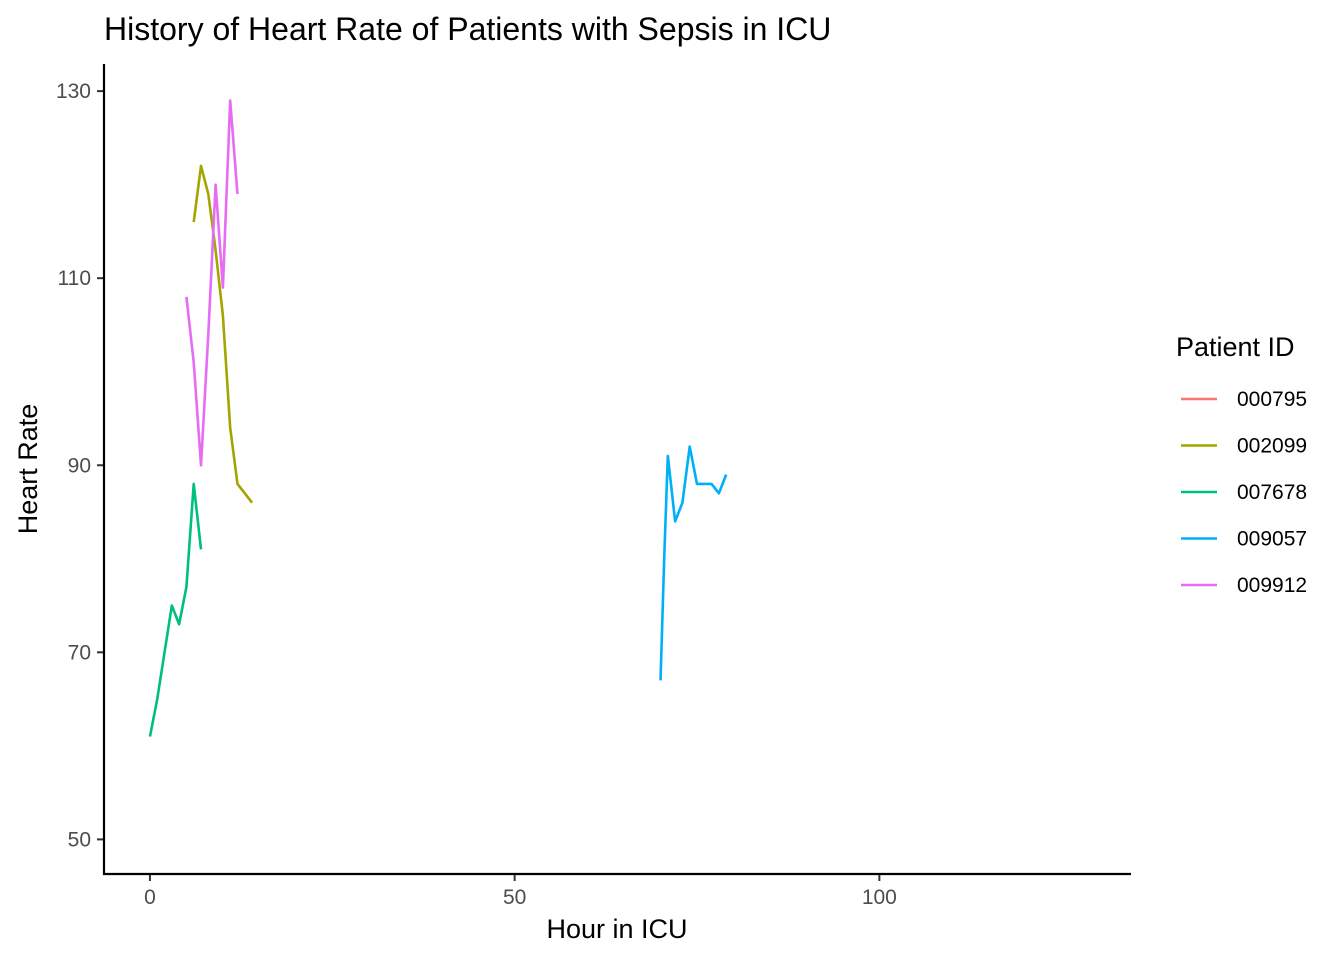  What do you see at coordinates (616, 929) in the screenshot?
I see `x-axis-title: Hour in ICU` at bounding box center [616, 929].